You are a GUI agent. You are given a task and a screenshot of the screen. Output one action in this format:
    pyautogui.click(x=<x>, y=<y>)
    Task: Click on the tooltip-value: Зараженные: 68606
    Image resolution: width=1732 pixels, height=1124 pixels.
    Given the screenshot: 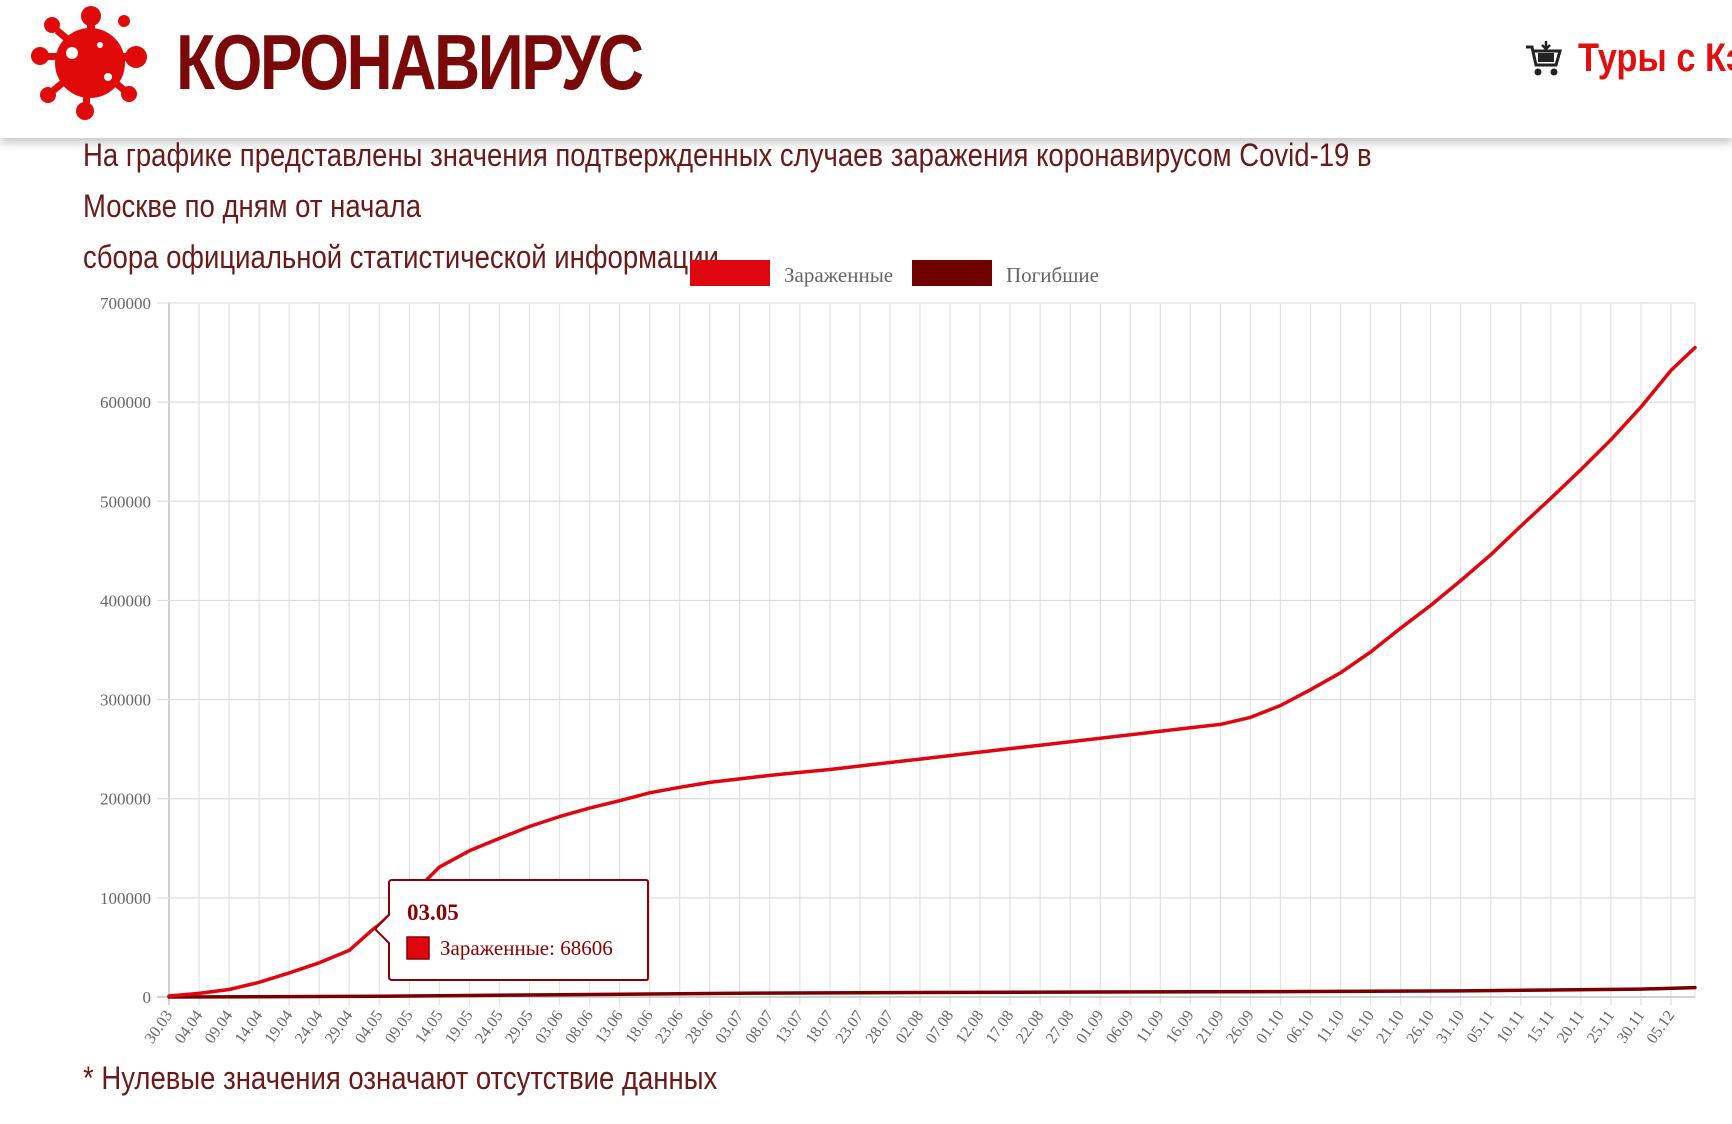 What is the action you would take?
    pyautogui.click(x=526, y=948)
    